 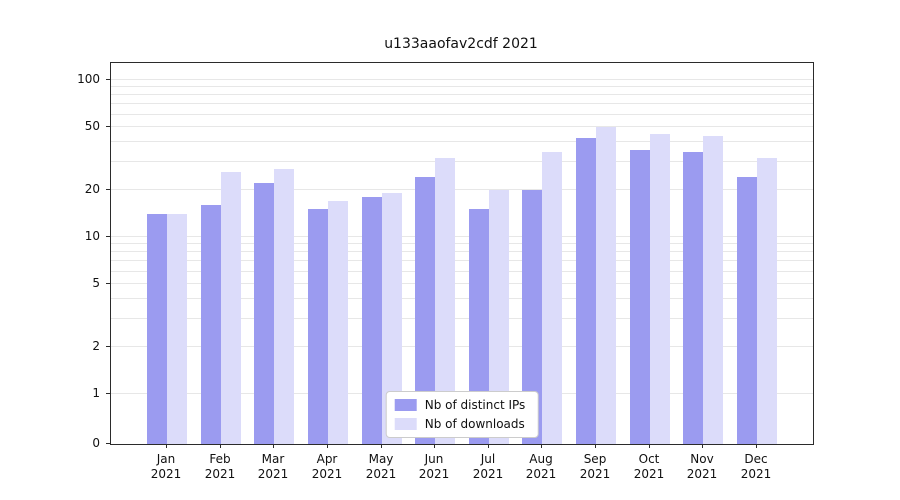 What do you see at coordinates (640, 297) in the screenshot?
I see `bar-oct-distinct-ips` at bounding box center [640, 297].